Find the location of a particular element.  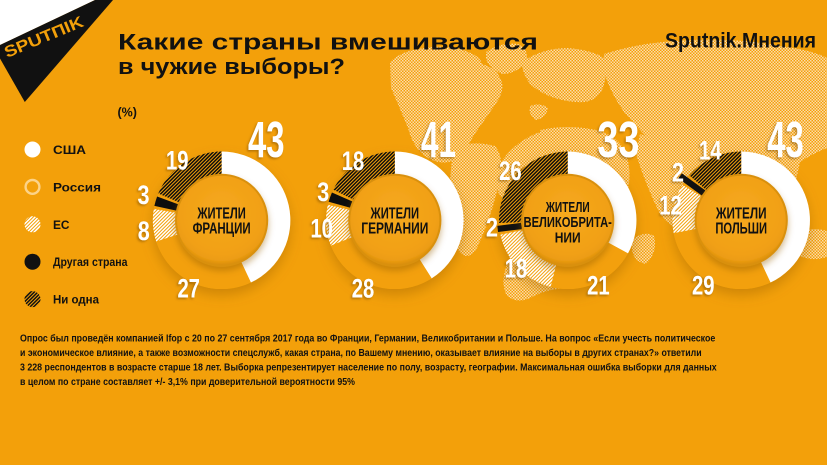

svg-text: 14 is located at coordinates (710, 151).